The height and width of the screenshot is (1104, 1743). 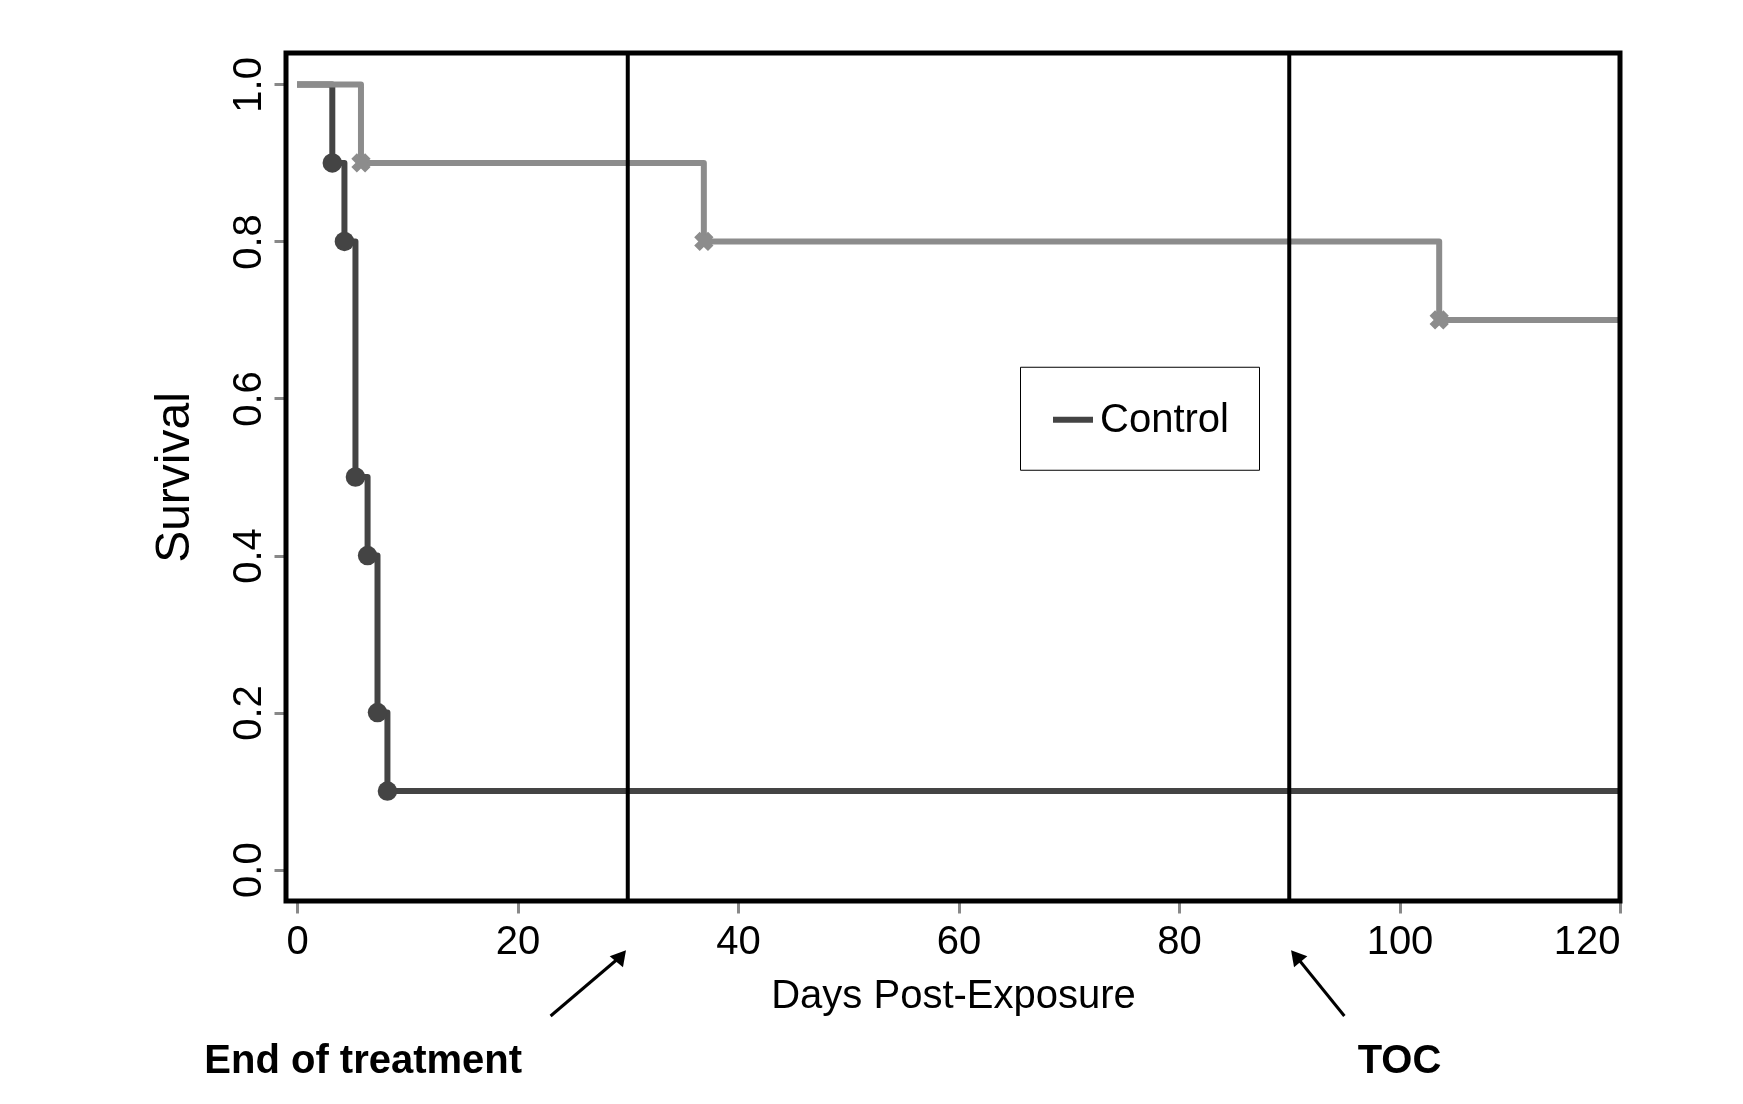 I want to click on legend-label: Control, so click(x=1164, y=417).